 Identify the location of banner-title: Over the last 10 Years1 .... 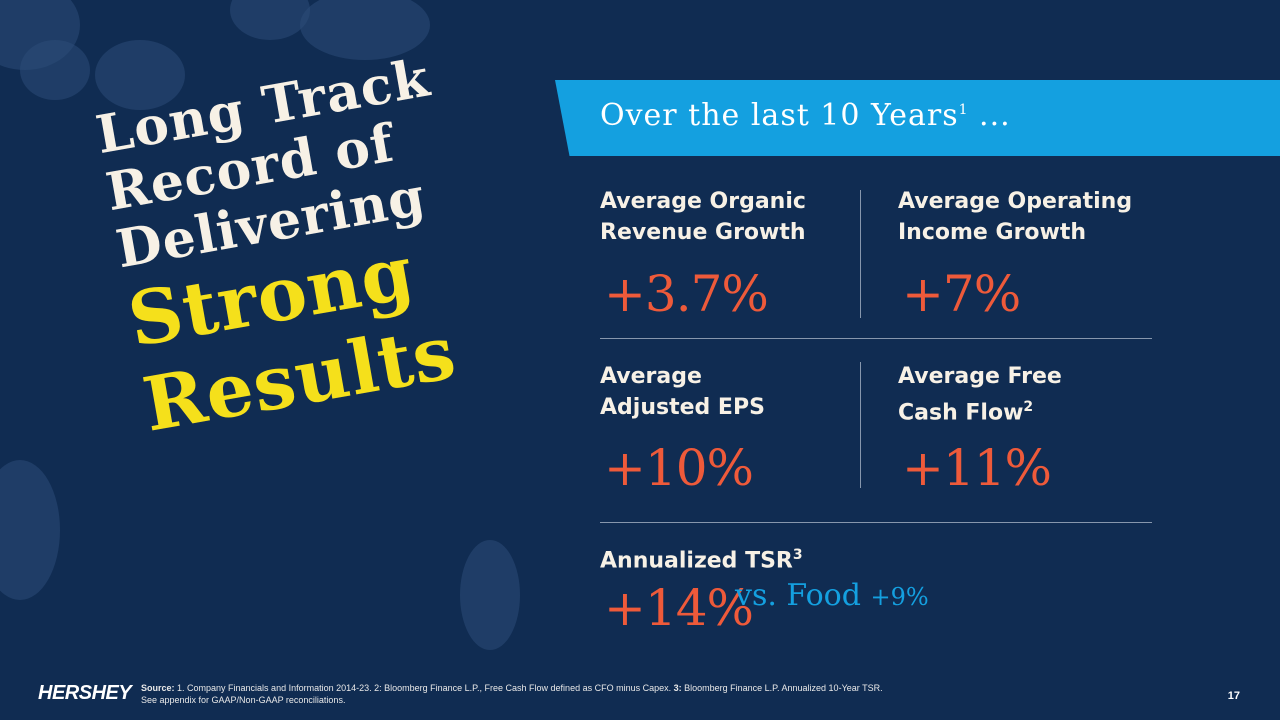
(805, 115).